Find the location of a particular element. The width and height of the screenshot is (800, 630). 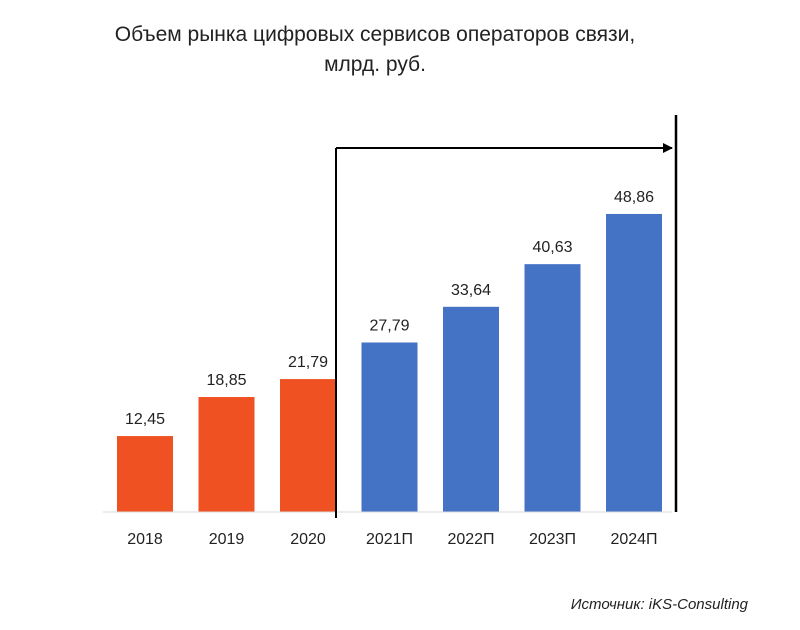

chart-title-line-2: млрд. руб. is located at coordinates (375, 64).